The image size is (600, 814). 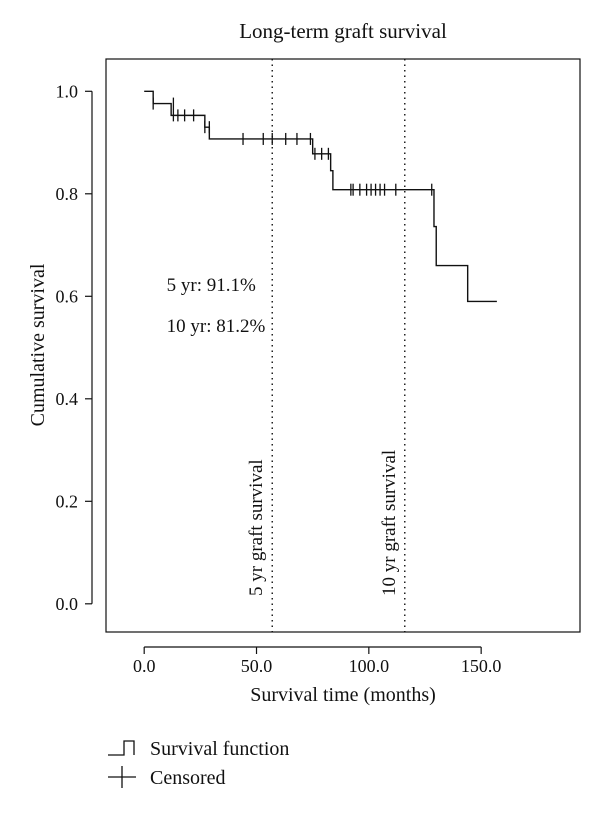 I want to click on x-axis: 0.0 50.0 100.0 150.0, so click(x=317, y=661).